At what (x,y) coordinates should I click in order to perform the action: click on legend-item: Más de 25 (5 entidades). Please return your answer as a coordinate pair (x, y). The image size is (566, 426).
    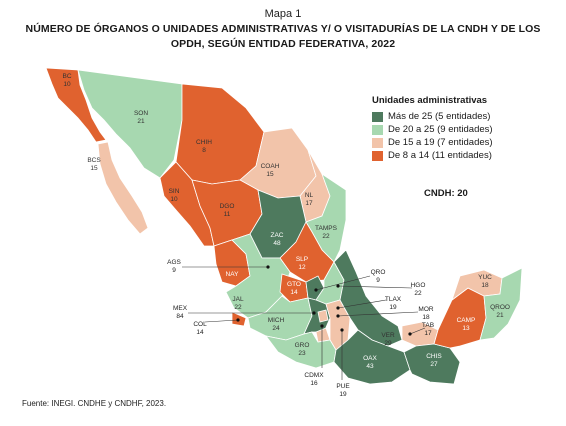
    Looking at the image, I should click on (452, 116).